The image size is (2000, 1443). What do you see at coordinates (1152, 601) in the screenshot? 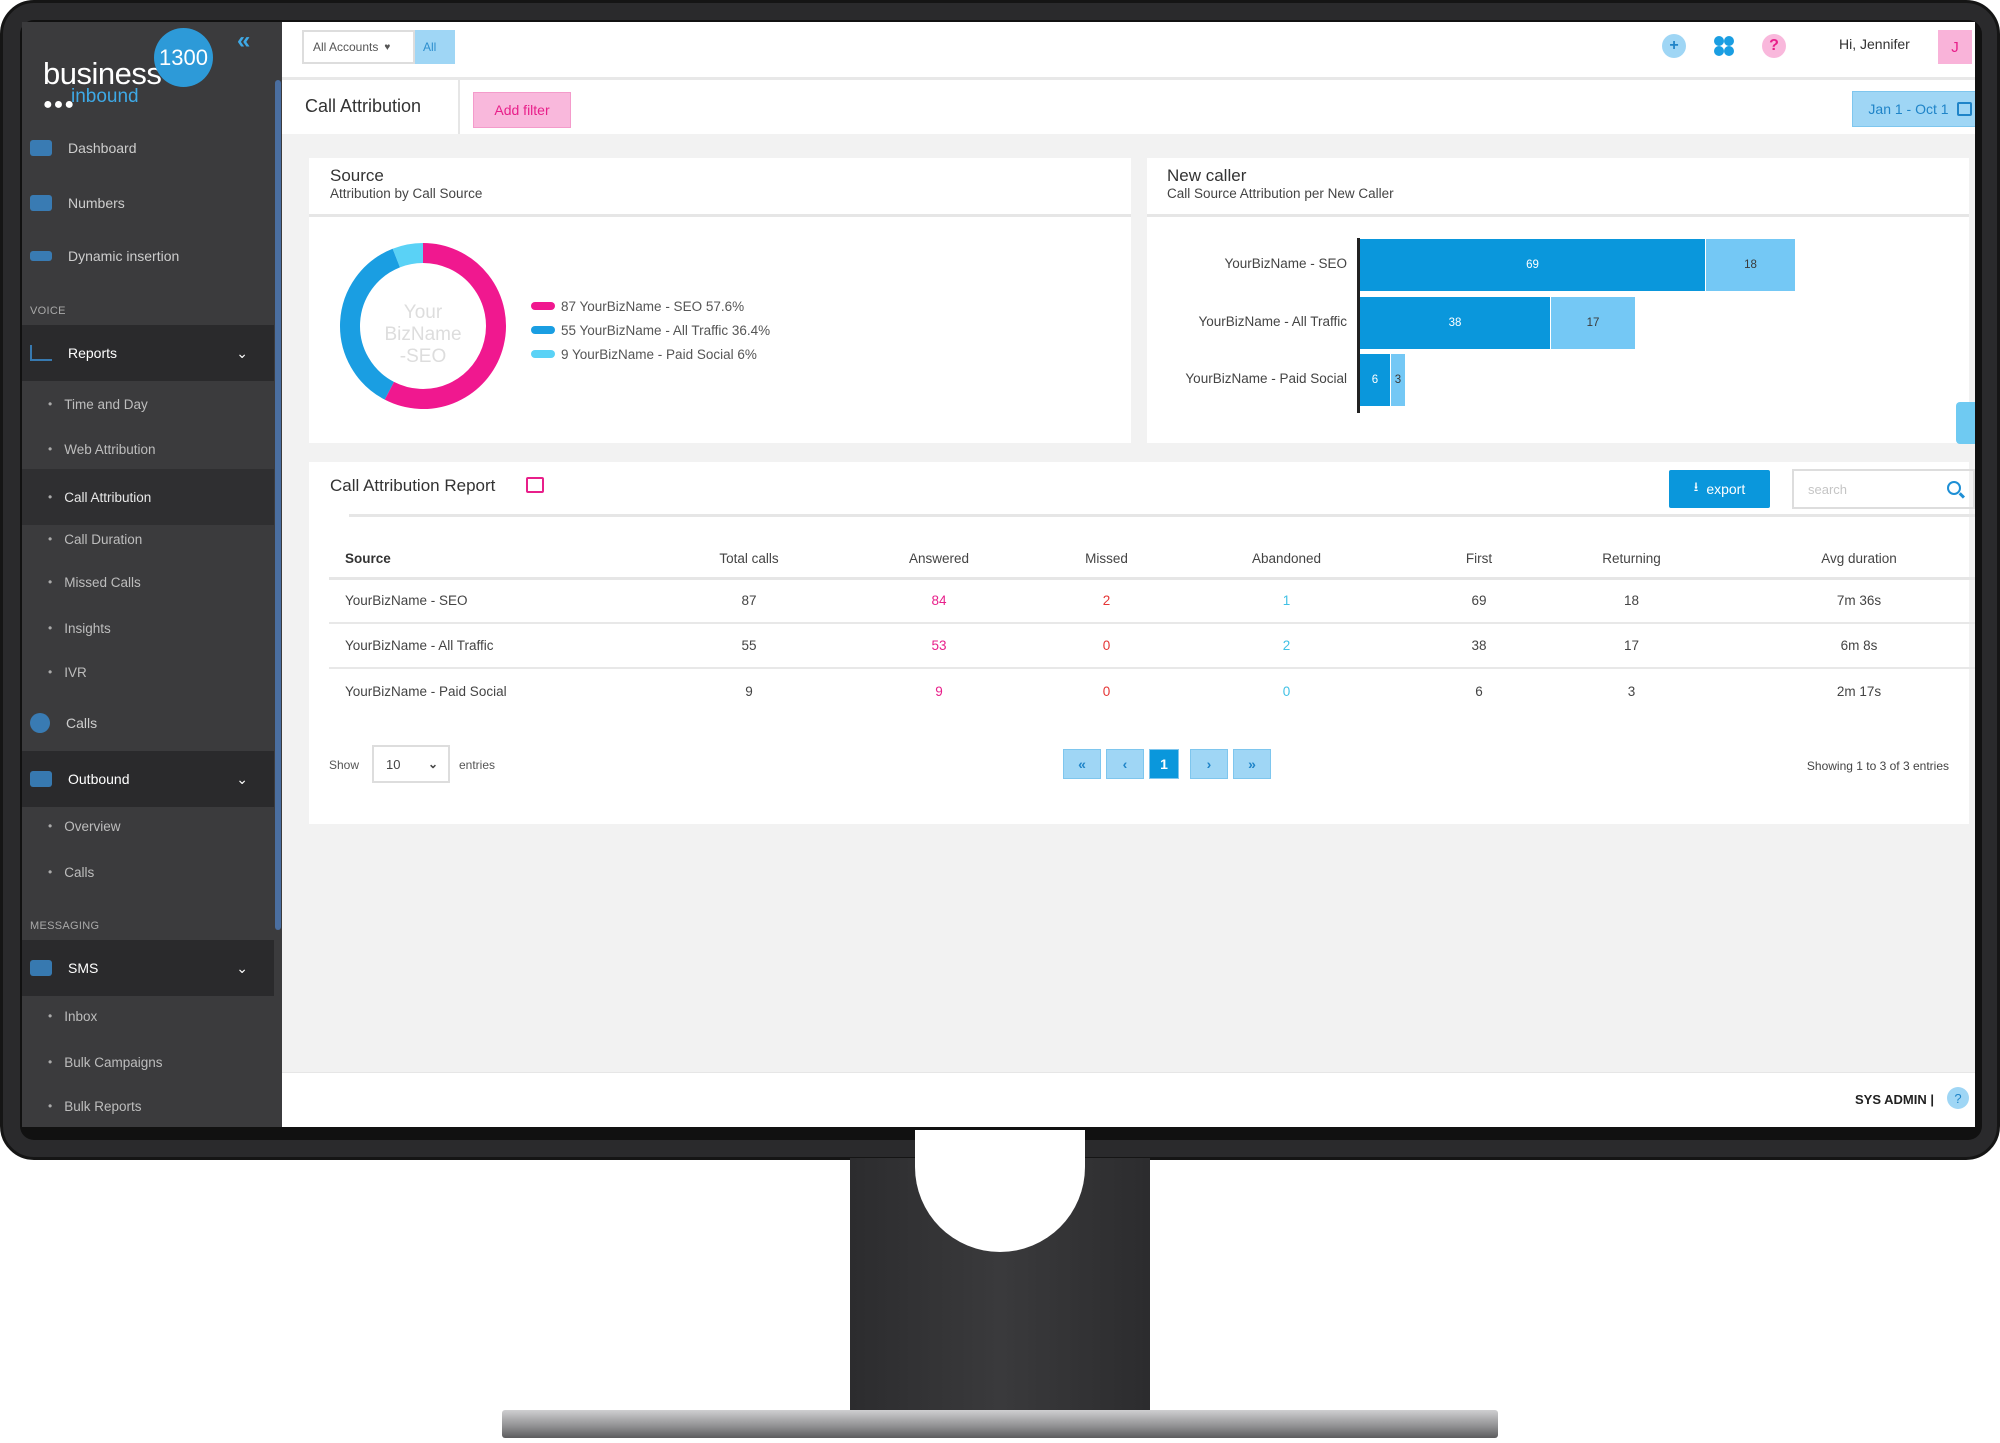
I see `table-row: YourBizName - SEO 87 84 2 1 69 18 7m 36s` at bounding box center [1152, 601].